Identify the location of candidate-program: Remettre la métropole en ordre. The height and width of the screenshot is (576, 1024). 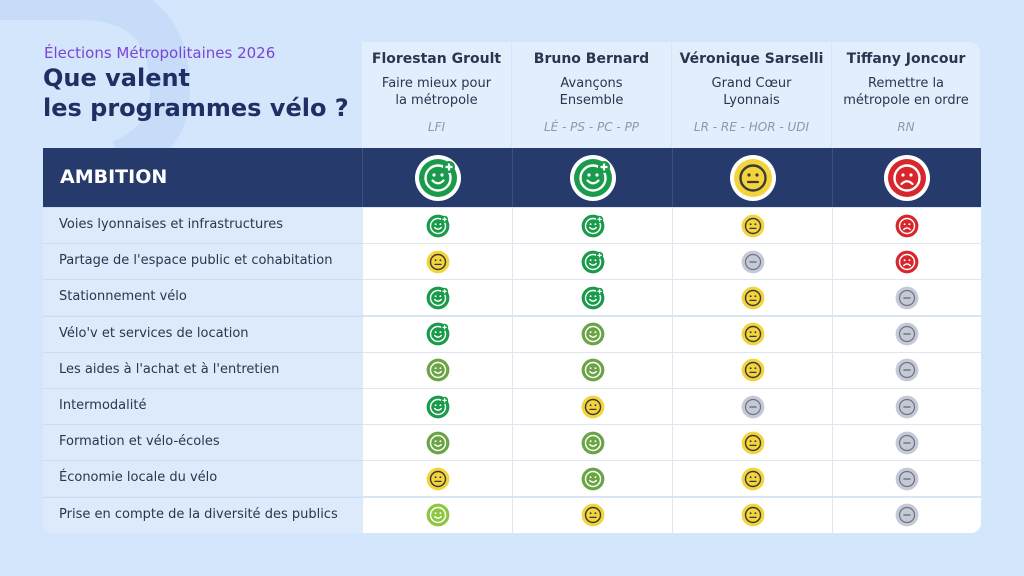
(906, 92).